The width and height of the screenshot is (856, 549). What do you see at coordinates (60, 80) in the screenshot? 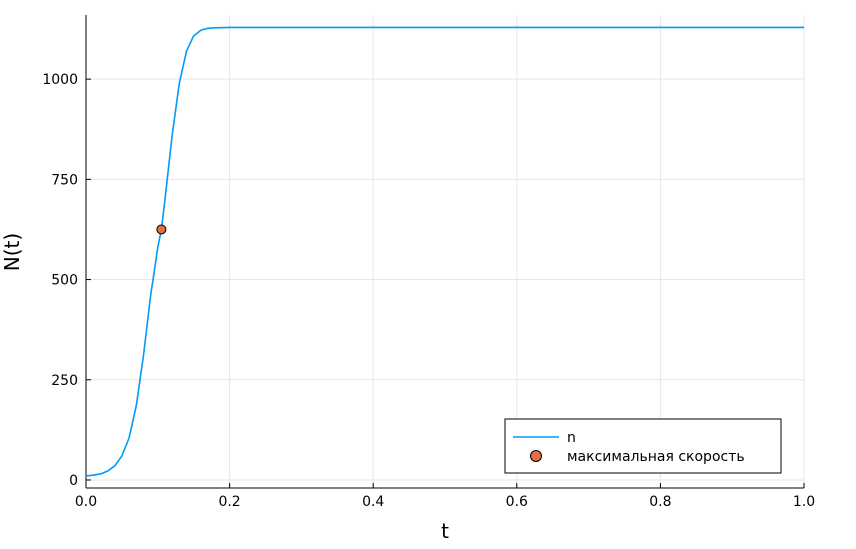
I see `y-tick-label: 1000` at bounding box center [60, 80].